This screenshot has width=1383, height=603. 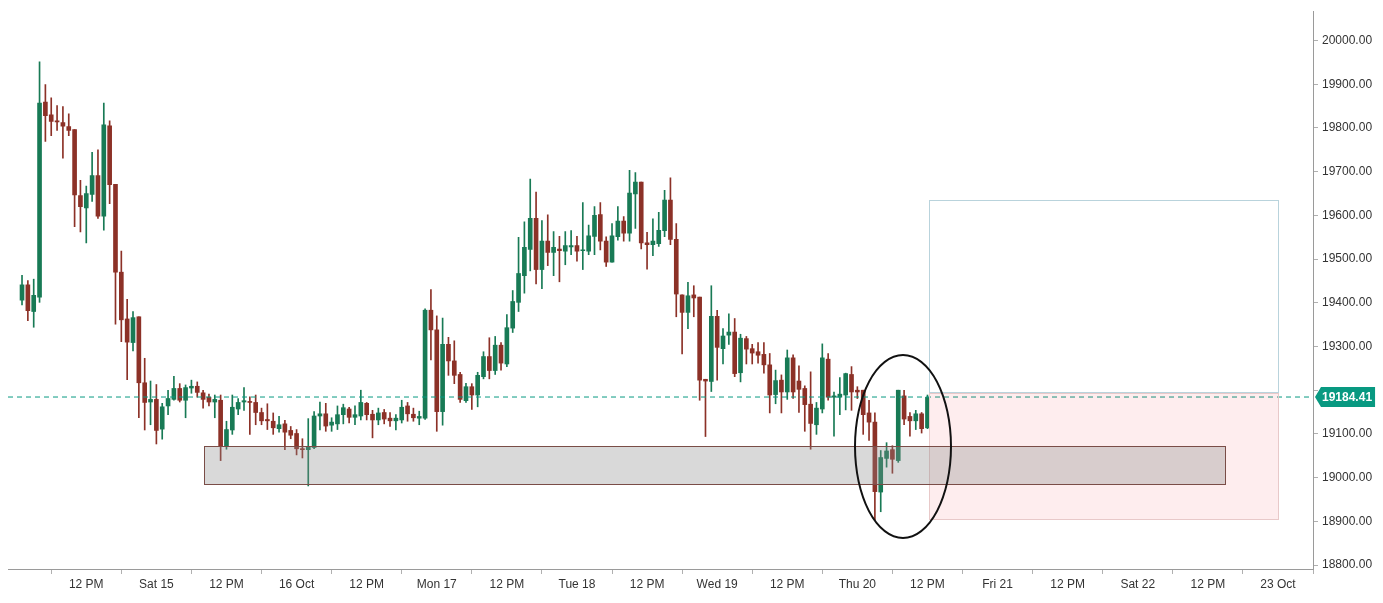 I want to click on x-tick-label: Wed 19, so click(x=717, y=583).